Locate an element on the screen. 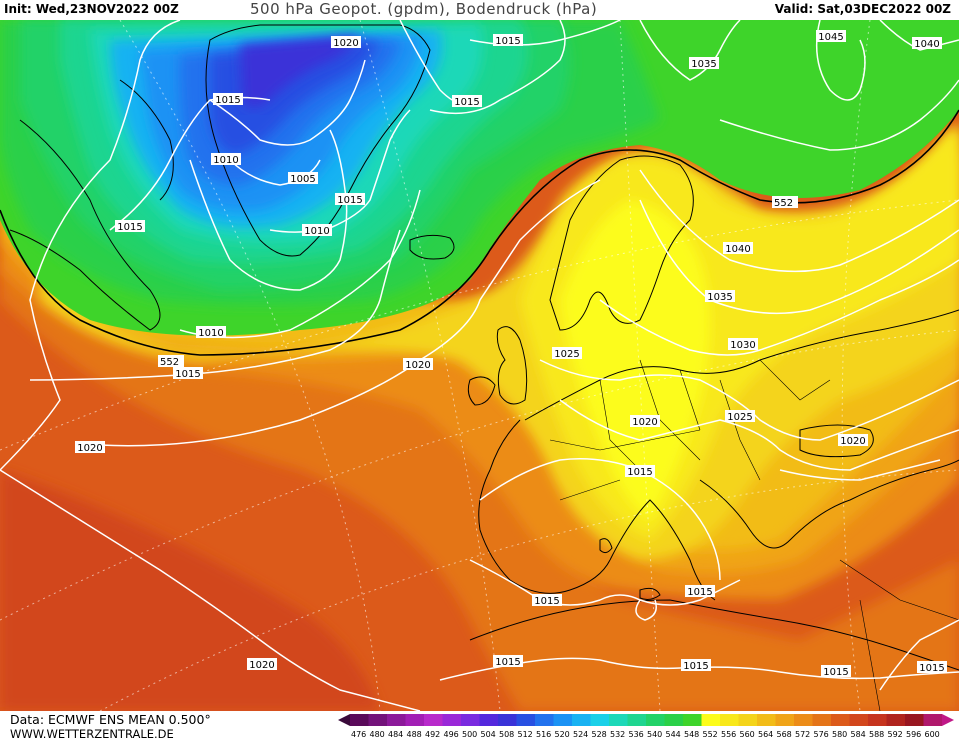 The height and width of the screenshot is (741, 959). legend-tick-label: 496 is located at coordinates (451, 734).